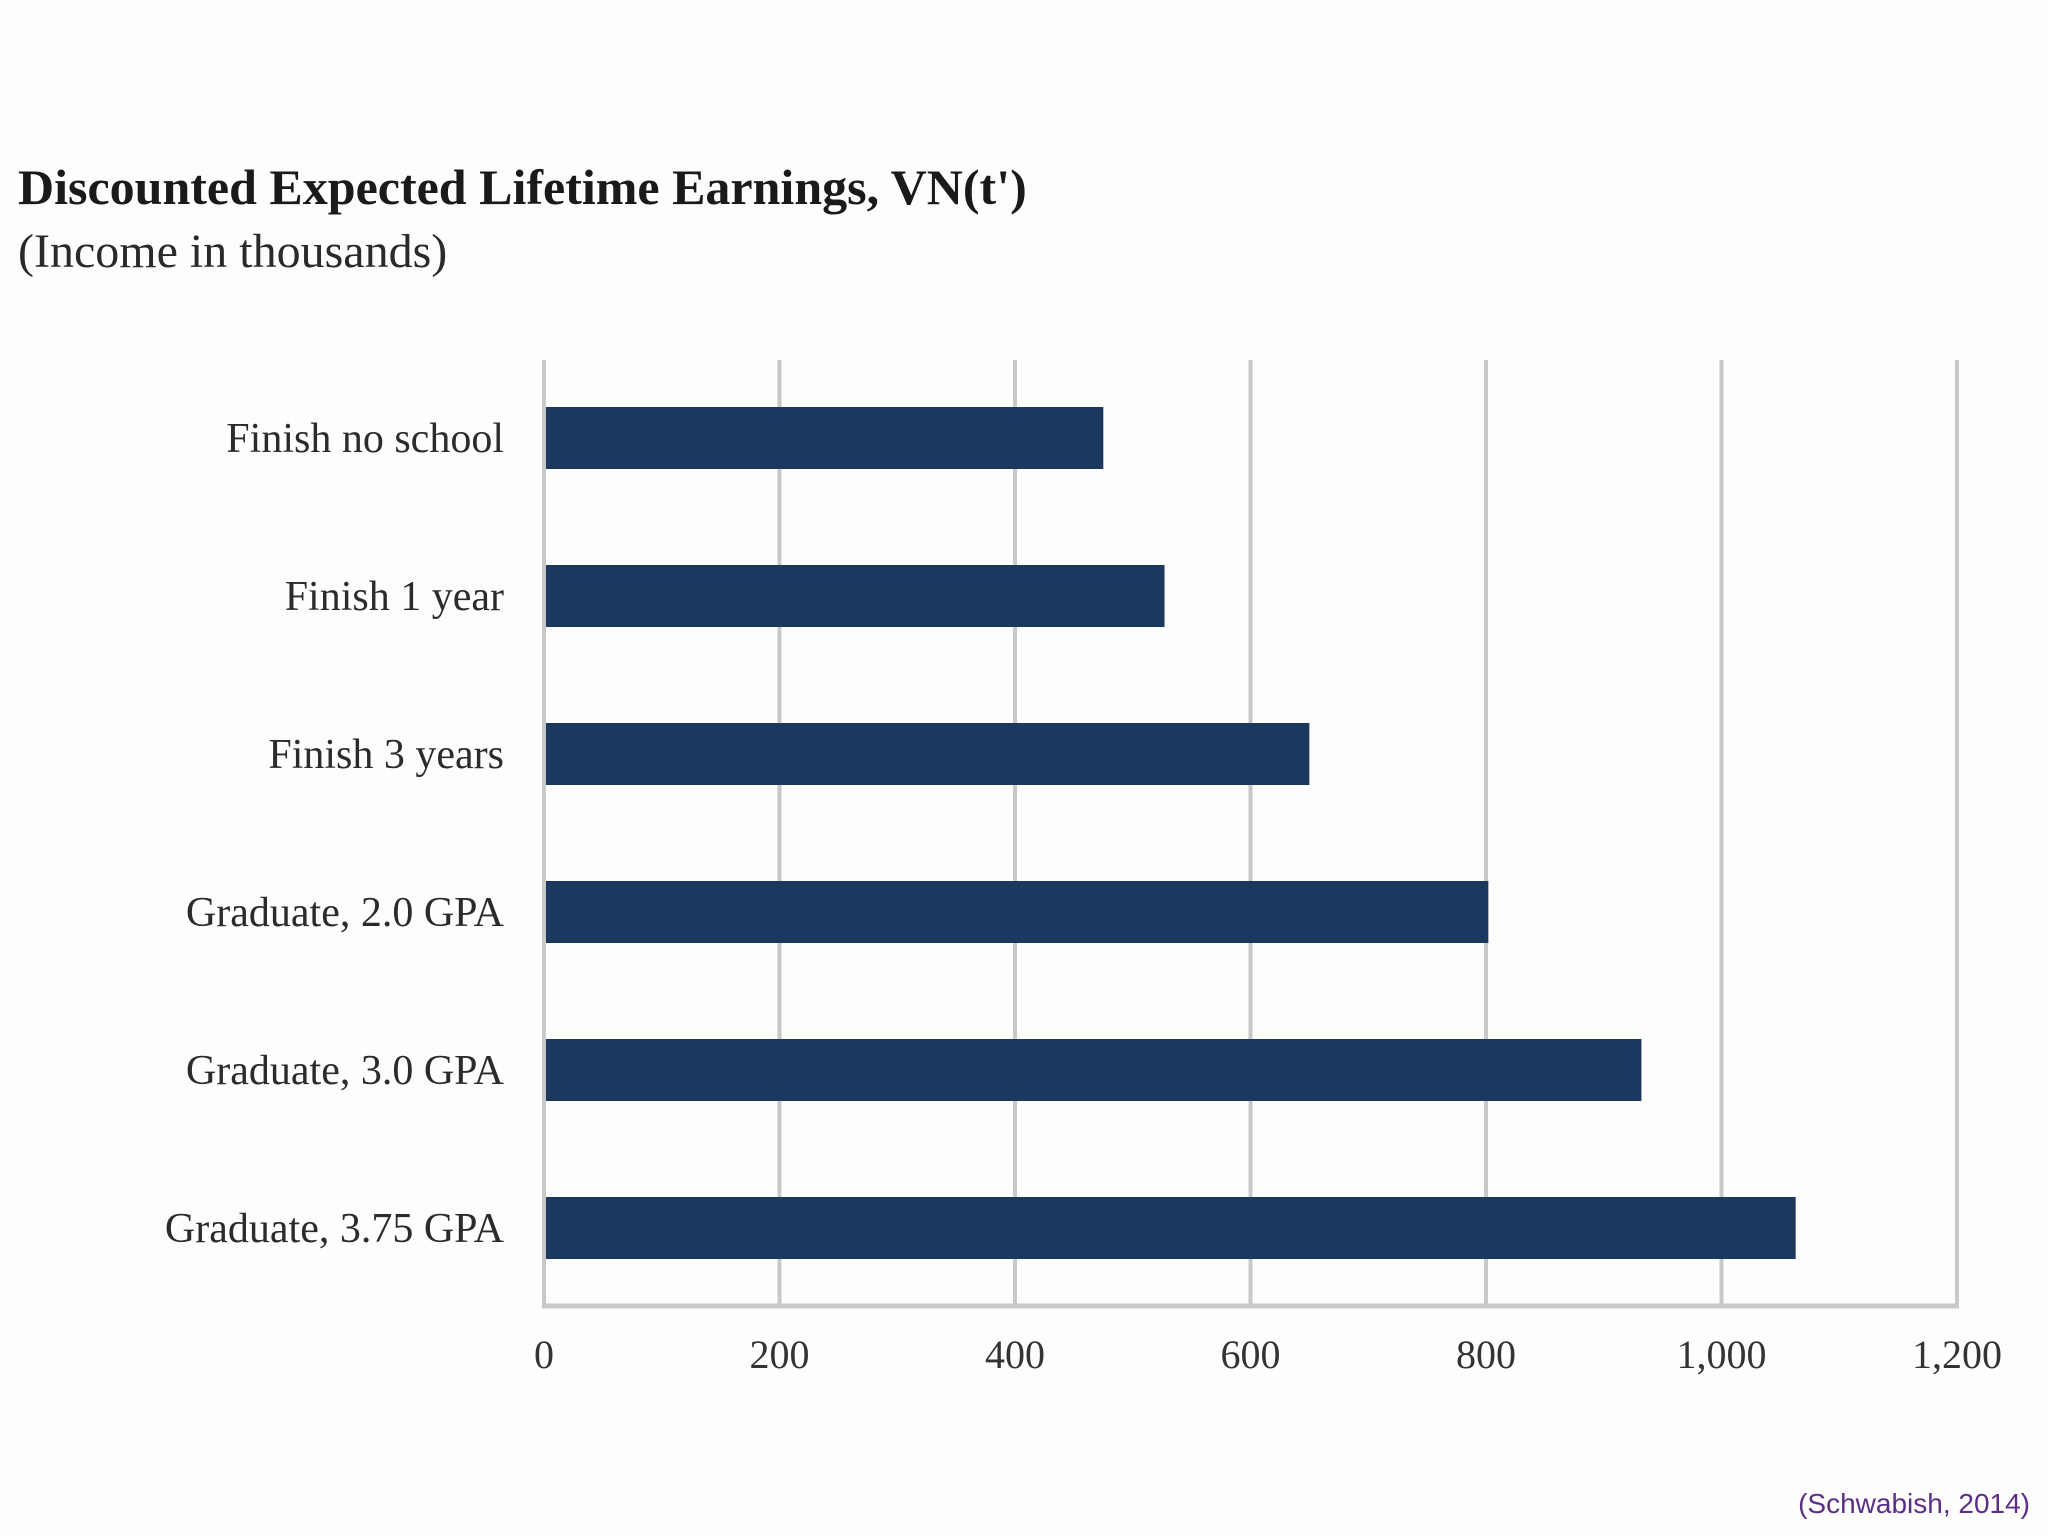  What do you see at coordinates (1015, 1354) in the screenshot?
I see `x-tick-label: 400` at bounding box center [1015, 1354].